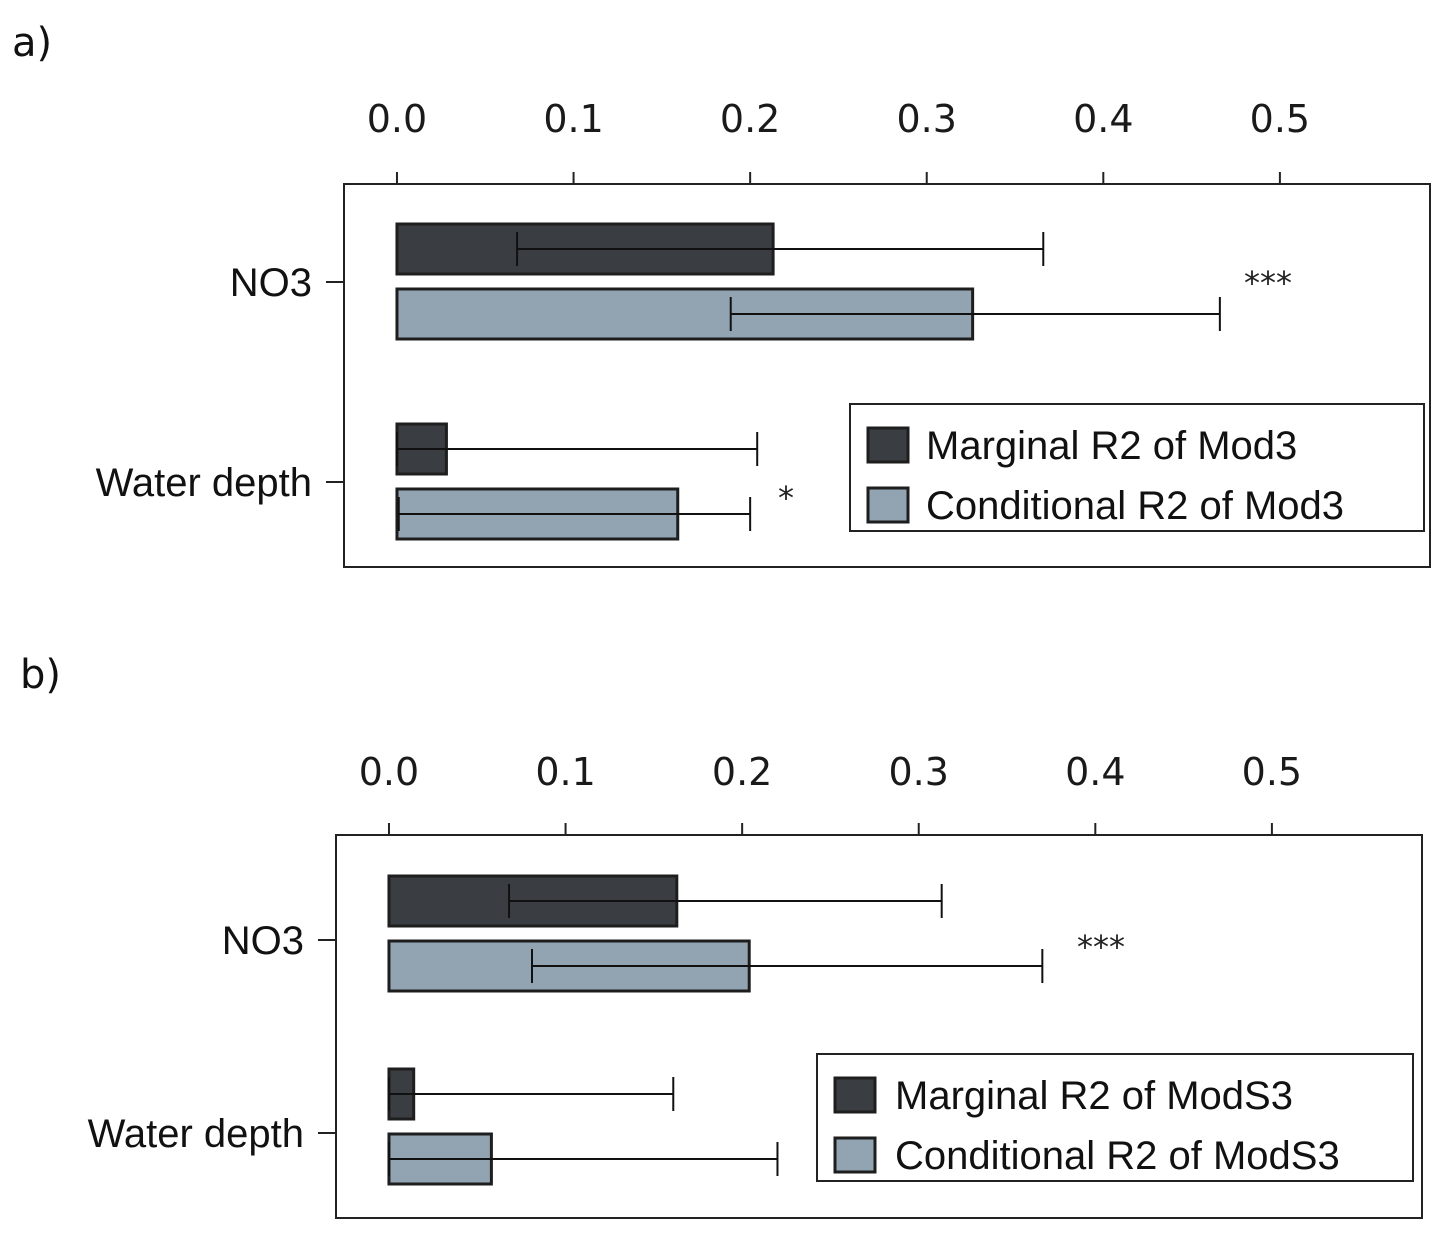 This screenshot has height=1234, width=1445. What do you see at coordinates (1117, 1156) in the screenshot?
I see `legend-label: Conditional R2 of ModS3` at bounding box center [1117, 1156].